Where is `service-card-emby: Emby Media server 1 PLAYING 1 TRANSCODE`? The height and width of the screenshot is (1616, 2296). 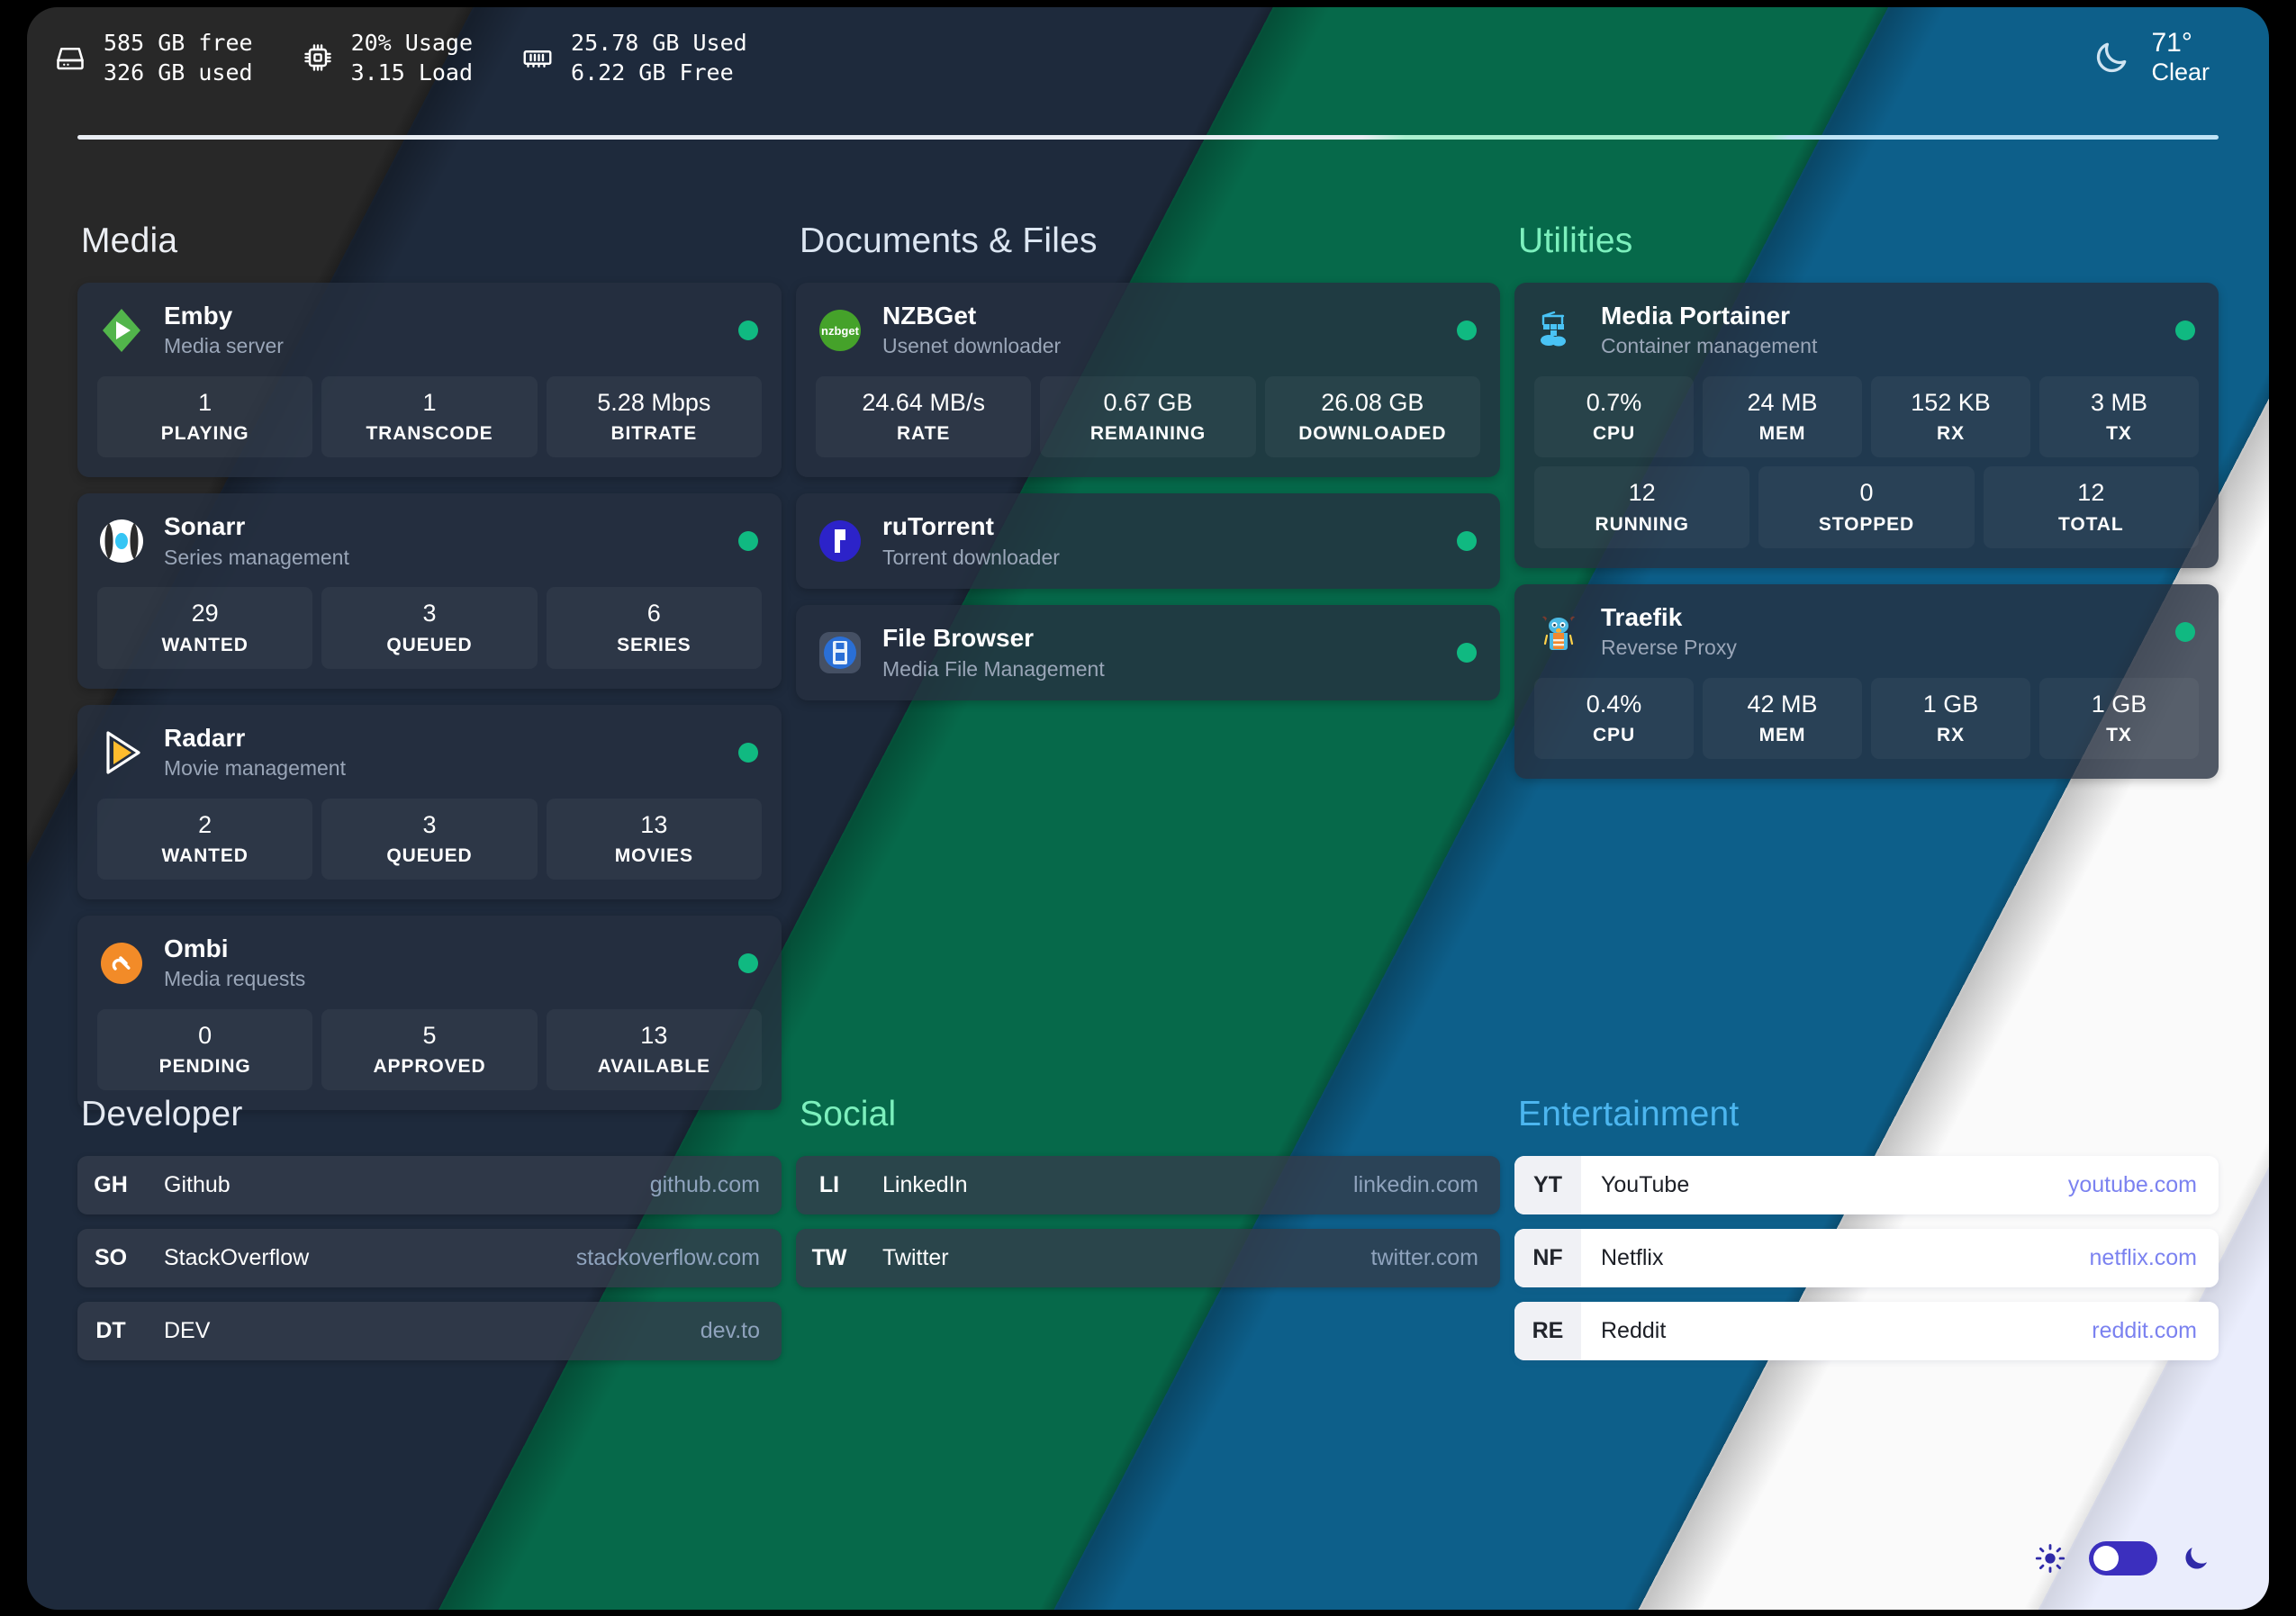
service-card-emby: Emby Media server 1 PLAYING 1 TRANSCODE is located at coordinates (429, 380).